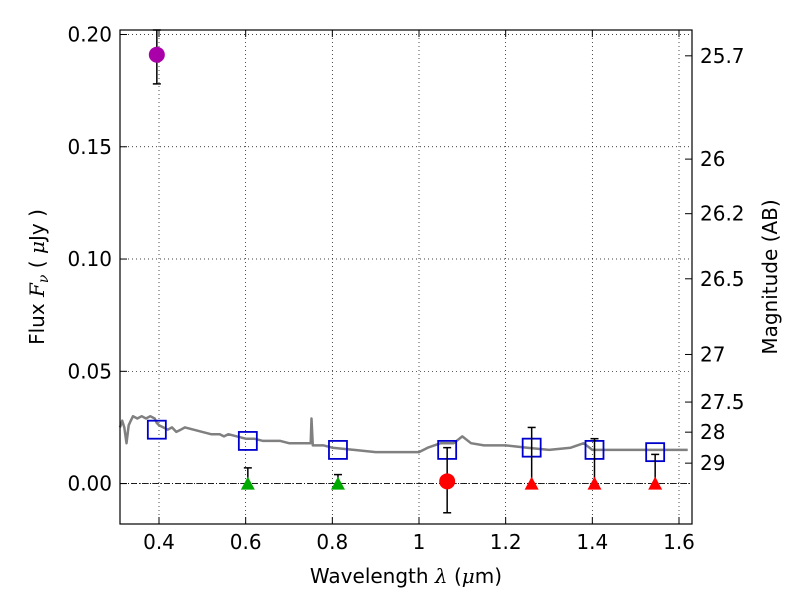  Describe the element at coordinates (403, 434) in the screenshot. I see `model-sed-line` at that location.